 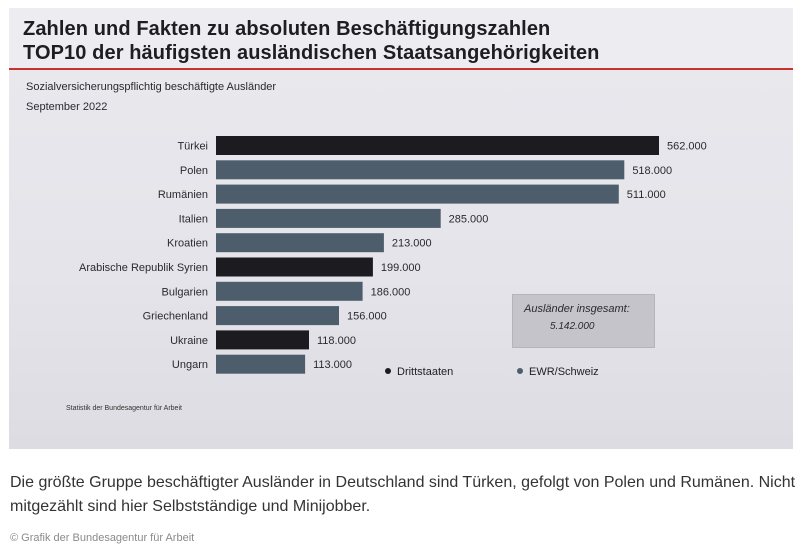 What do you see at coordinates (336, 341) in the screenshot?
I see `value-label-8: 118.000` at bounding box center [336, 341].